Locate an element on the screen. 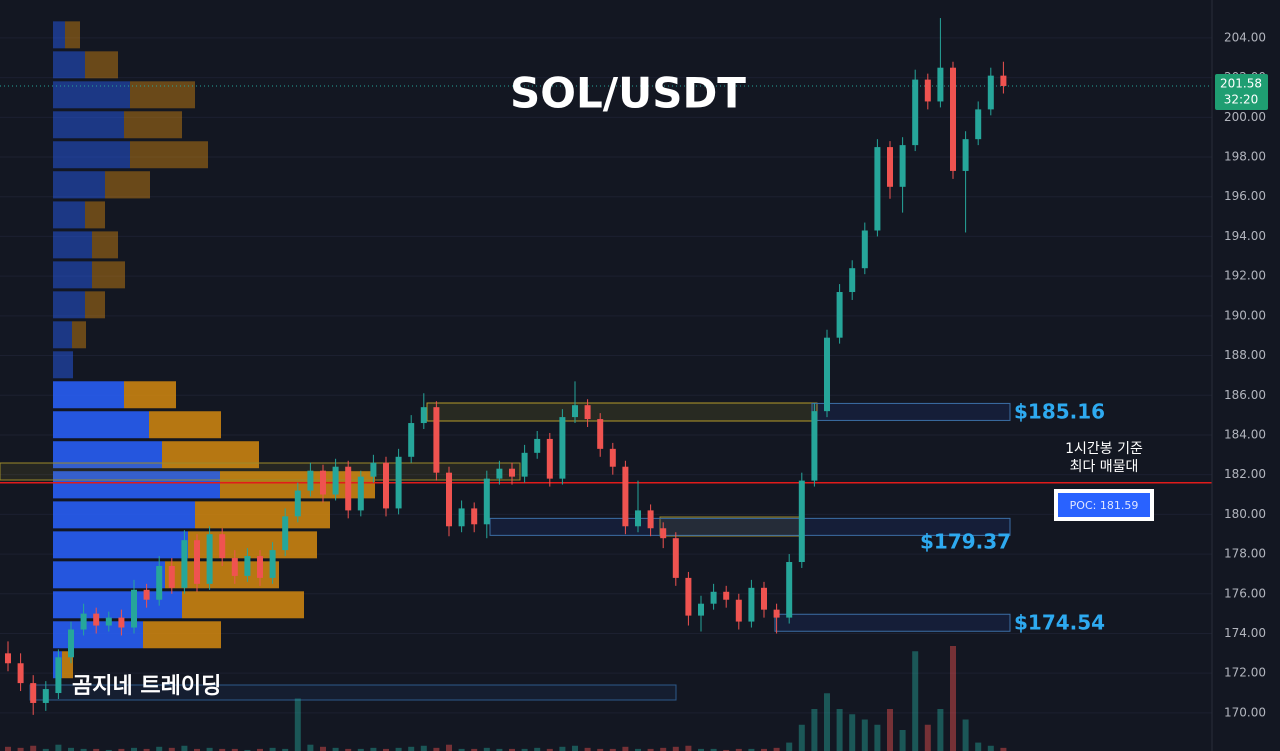 The width and height of the screenshot is (1280, 751). countdown: 32:20 is located at coordinates (1241, 99).